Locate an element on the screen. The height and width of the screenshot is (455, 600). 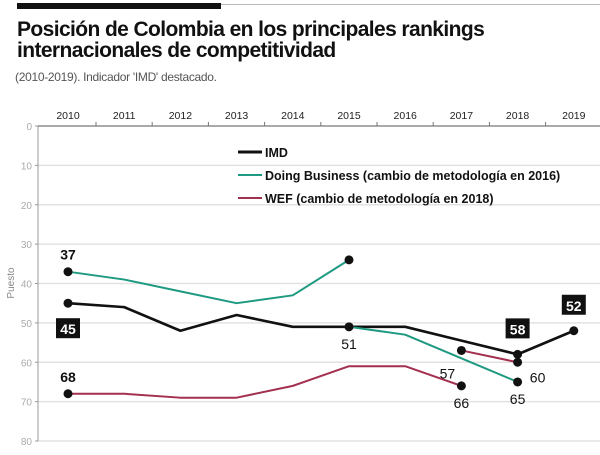
x-tick-label: 2013 is located at coordinates (237, 116).